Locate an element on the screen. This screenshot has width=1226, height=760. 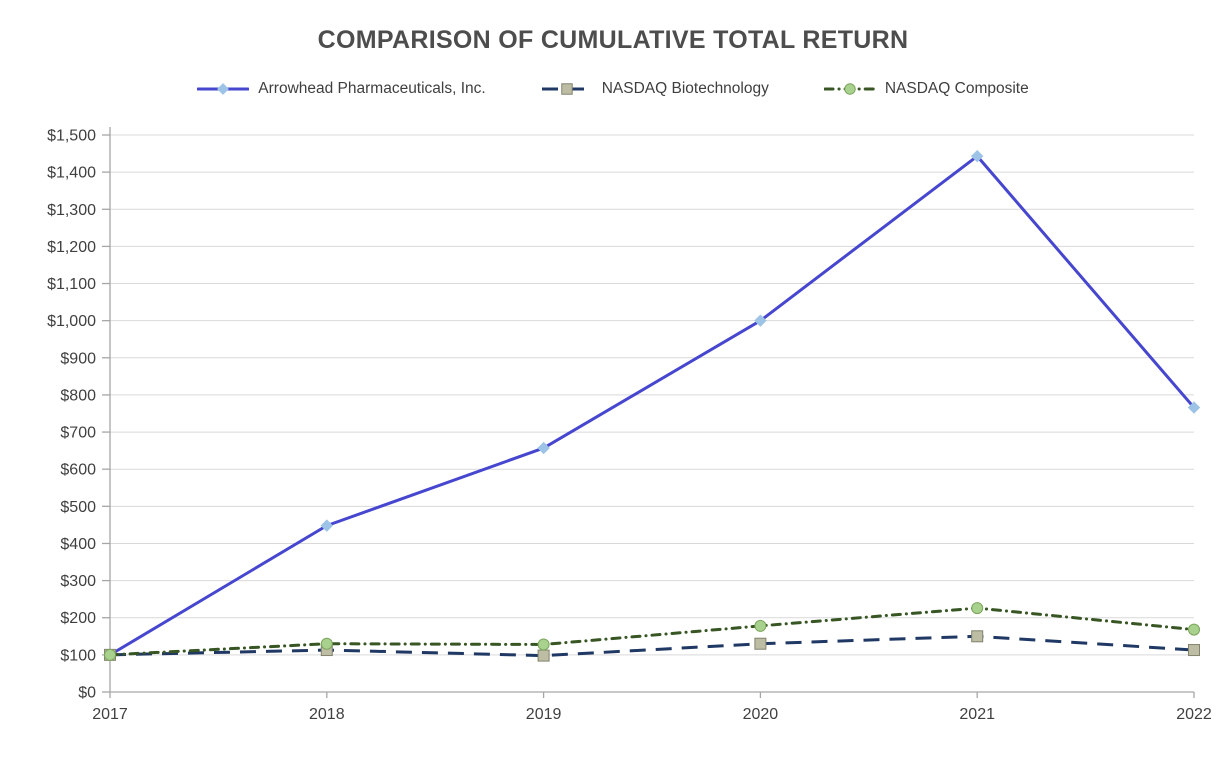
x-tick-label: 2017 is located at coordinates (110, 714).